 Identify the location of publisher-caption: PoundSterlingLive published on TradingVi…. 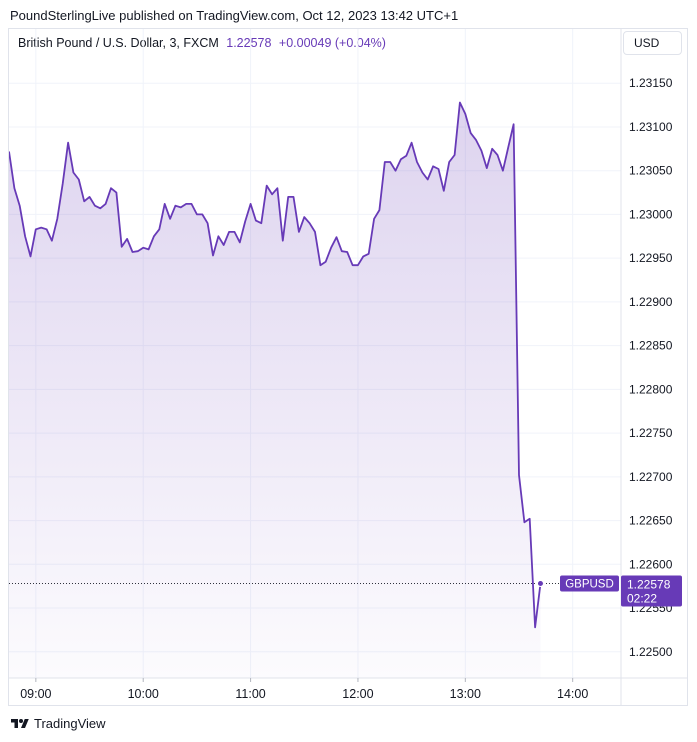
(234, 15).